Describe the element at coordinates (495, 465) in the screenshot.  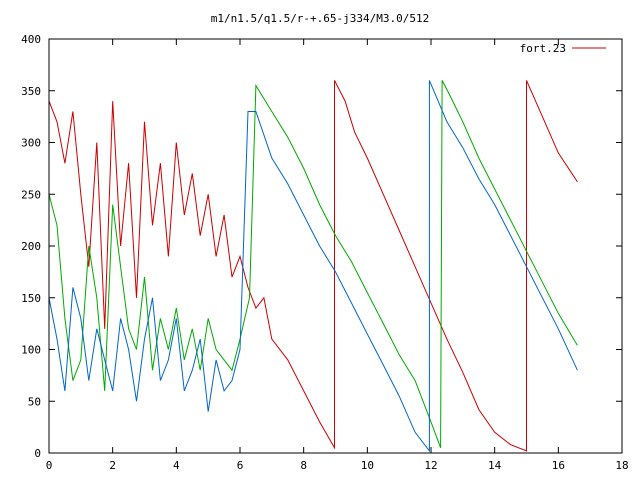
I see `x-tick-label: 14` at that location.